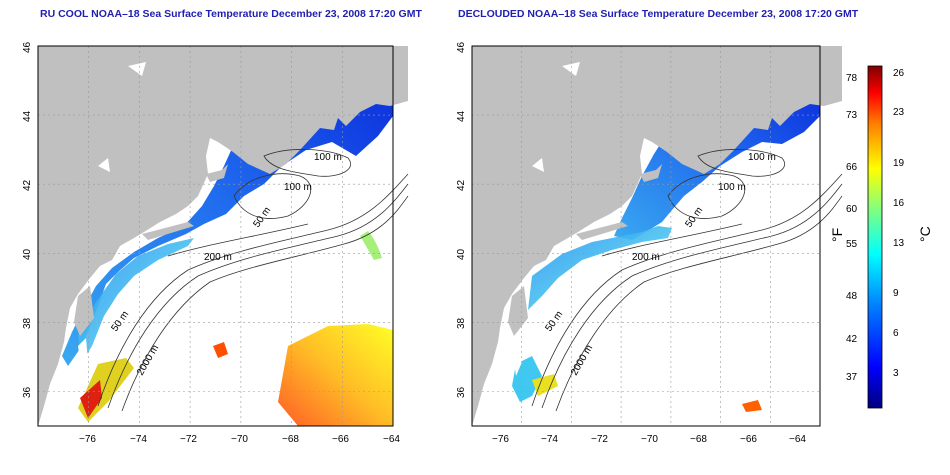 This screenshot has width=950, height=475. What do you see at coordinates (762, 157) in the screenshot?
I see `right-contour-label-100m-a: 100 m` at bounding box center [762, 157].